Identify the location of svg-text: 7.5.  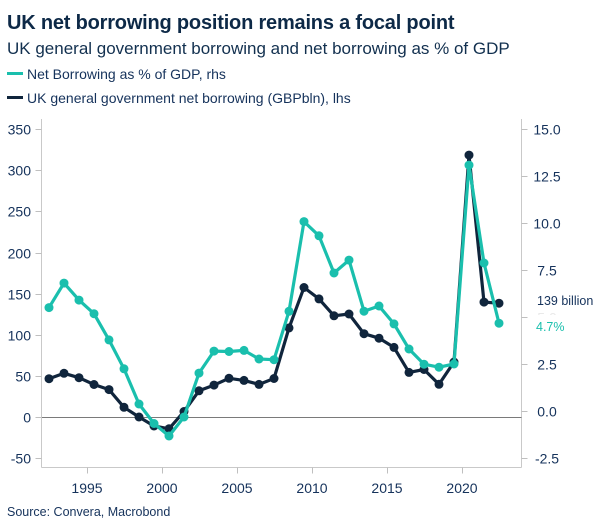
(547, 271).